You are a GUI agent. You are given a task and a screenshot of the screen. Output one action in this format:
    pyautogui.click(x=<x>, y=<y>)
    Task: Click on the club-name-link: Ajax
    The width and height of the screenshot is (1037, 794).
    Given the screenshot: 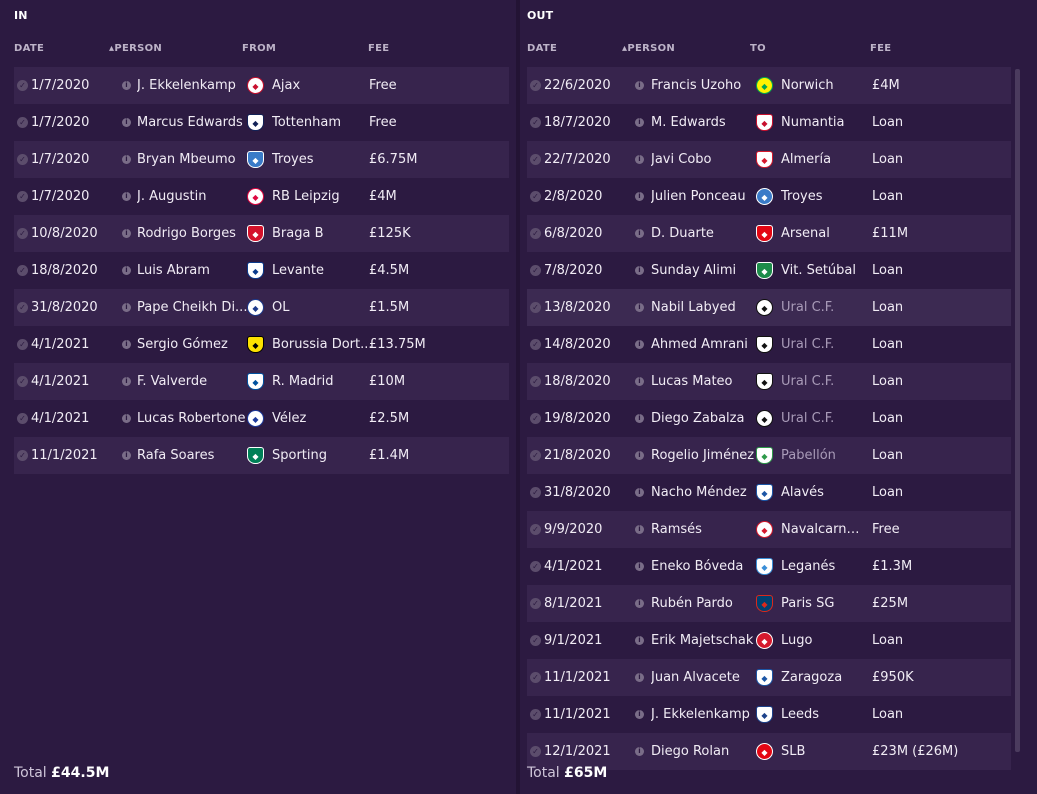 What is the action you would take?
    pyautogui.click(x=286, y=85)
    